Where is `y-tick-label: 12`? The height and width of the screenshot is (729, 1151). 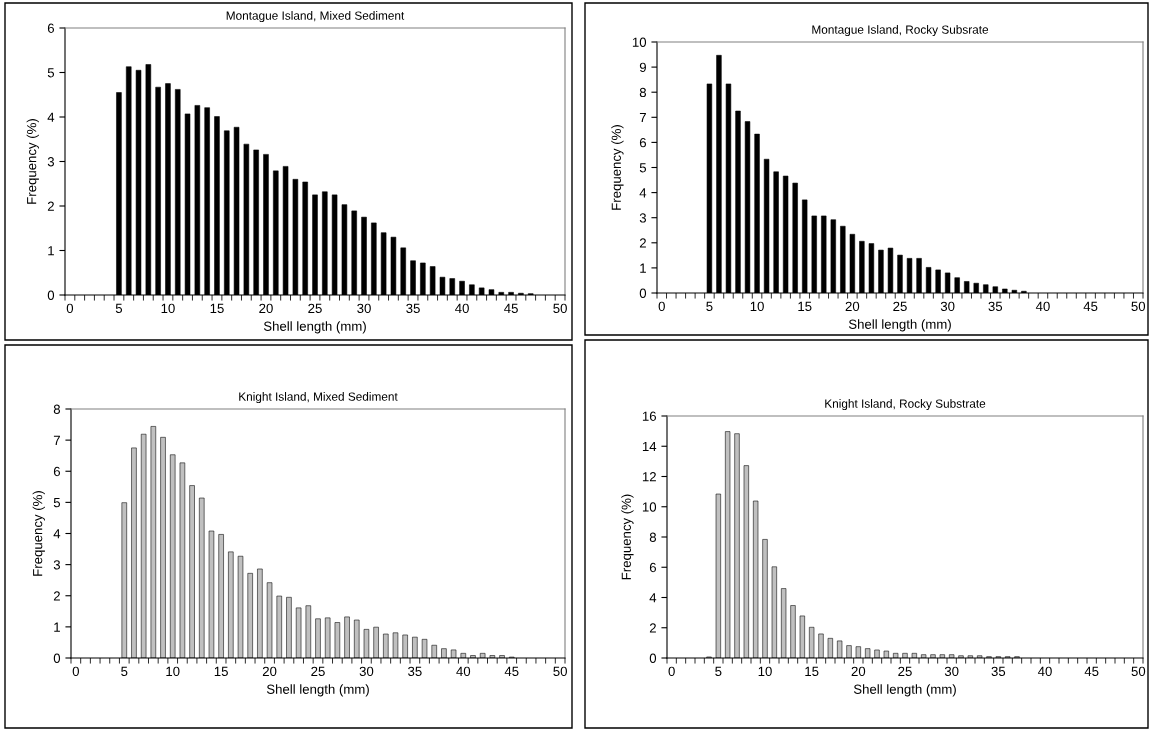
y-tick-label: 12 is located at coordinates (649, 477).